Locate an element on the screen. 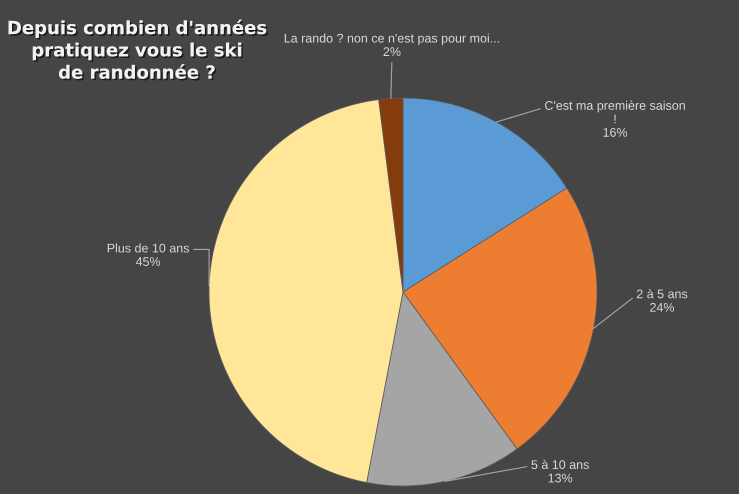 The width and height of the screenshot is (739, 494). slice-label: Plus de 10 ans is located at coordinates (148, 248).